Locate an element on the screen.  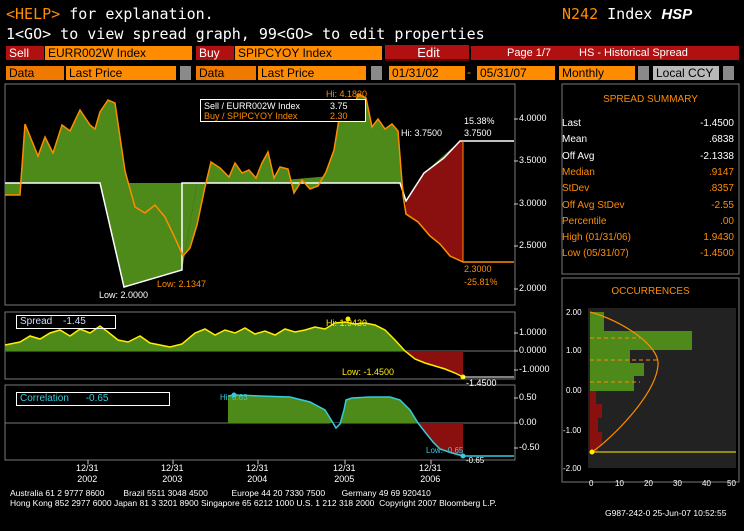
corr-last-label: -0.65 is located at coordinates (475, 460).